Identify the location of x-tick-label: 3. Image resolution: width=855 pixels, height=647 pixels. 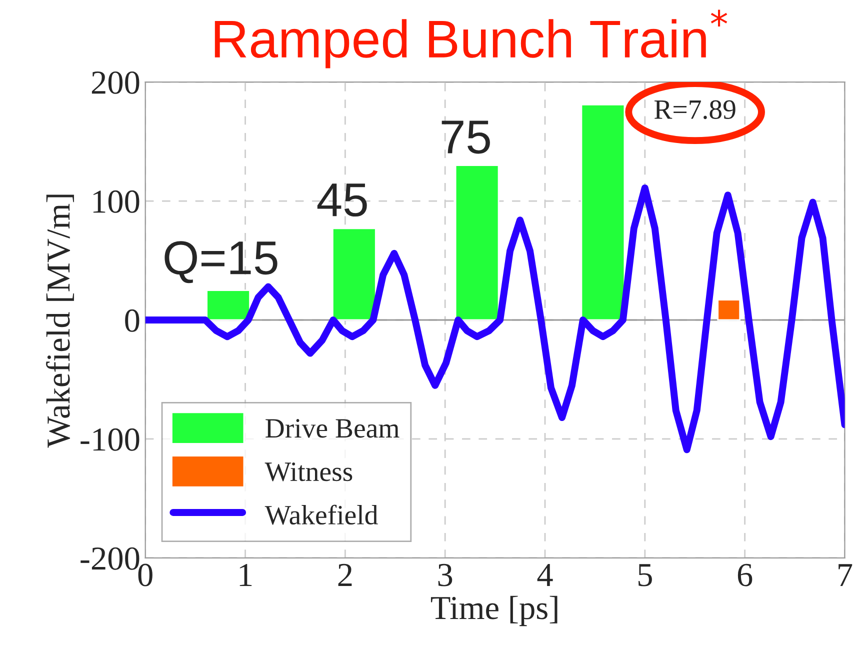
(445, 575).